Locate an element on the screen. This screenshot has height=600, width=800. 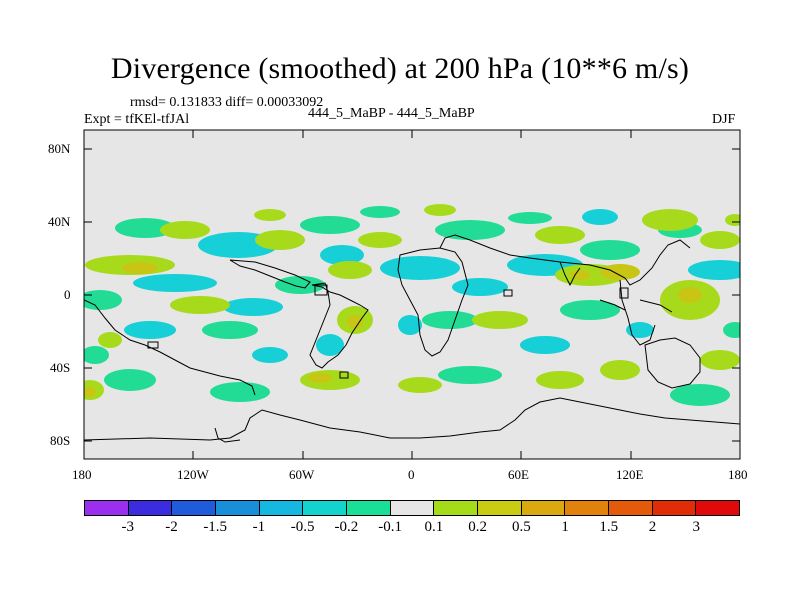
lat-tick-80s: 80S is located at coordinates (60, 440).